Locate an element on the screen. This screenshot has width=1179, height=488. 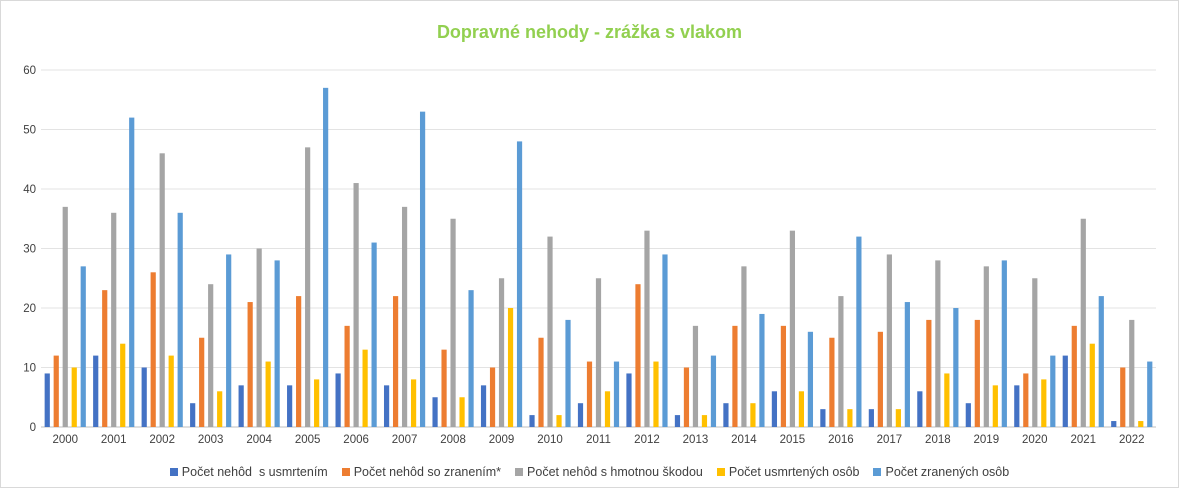
x-tick-label: 2002 is located at coordinates (162, 440).